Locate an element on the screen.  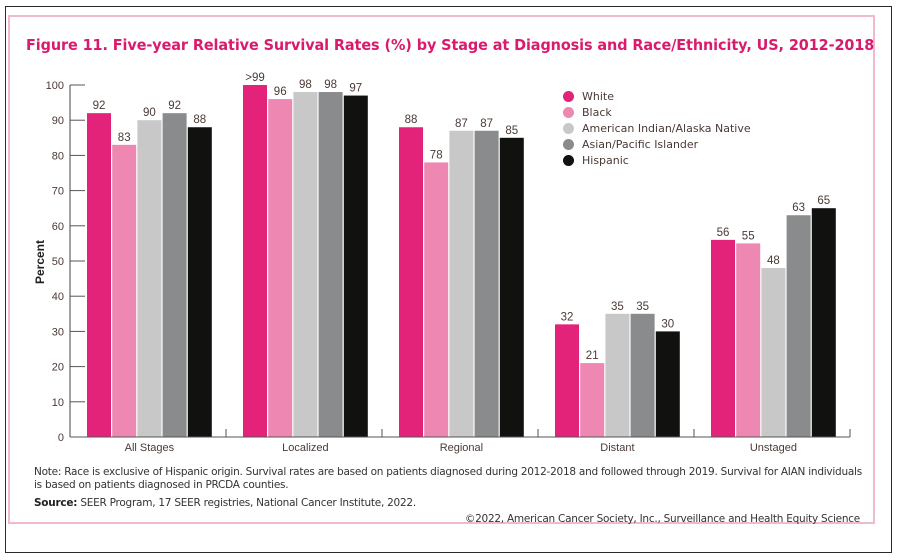
bar-value-label: >99 is located at coordinates (255, 78).